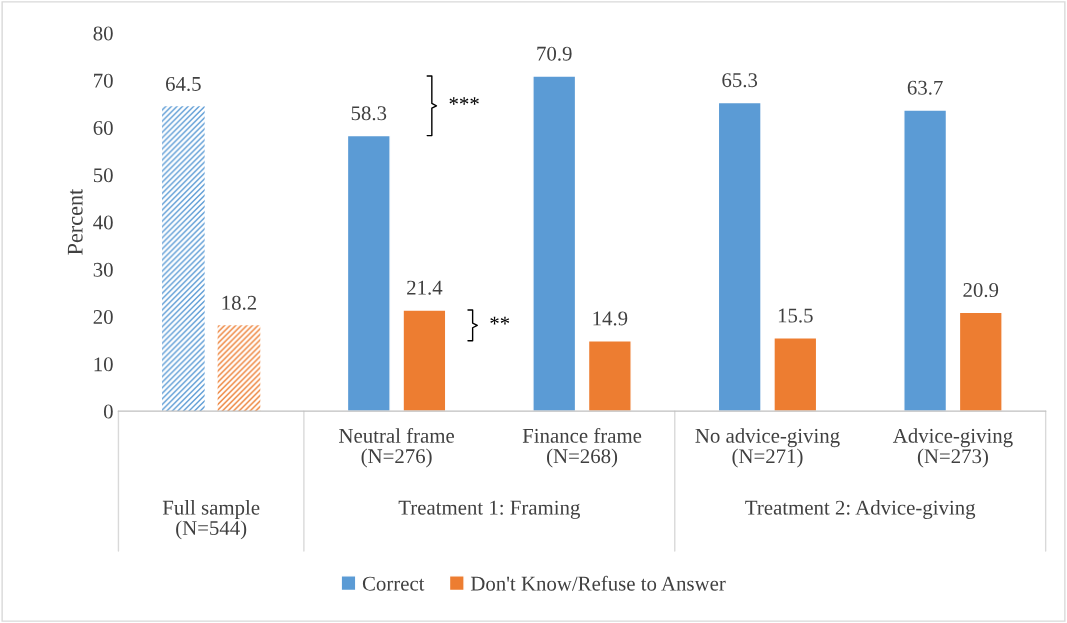 The height and width of the screenshot is (623, 1067). I want to click on x-tick-label: Neutral frame (N=276), so click(397, 447).